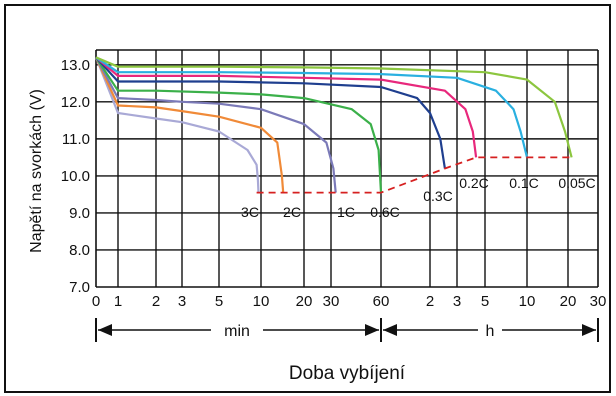 The image size is (616, 396). Describe the element at coordinates (576, 183) in the screenshot. I see `series-label-0.05C: 0.05C` at that location.